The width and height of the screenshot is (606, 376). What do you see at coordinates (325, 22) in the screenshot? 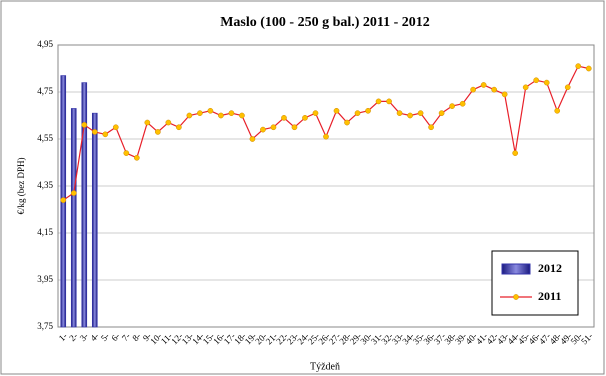
I see `chart-title: Maslo (100 - 250 g bal.) 2011 - 2012` at bounding box center [325, 22].